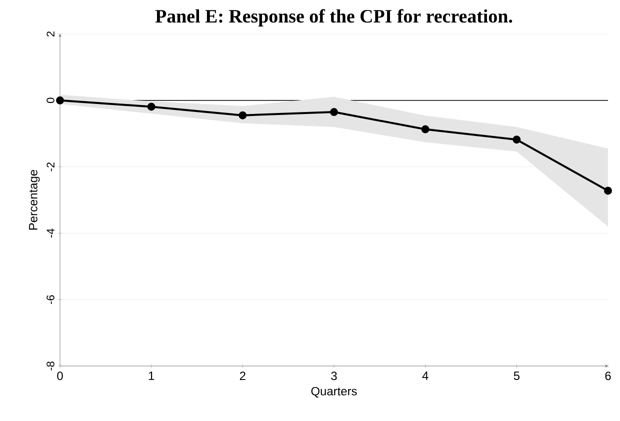 The height and width of the screenshot is (421, 620). Describe the element at coordinates (50, 101) in the screenshot. I see `y-tick-label: 0` at that location.